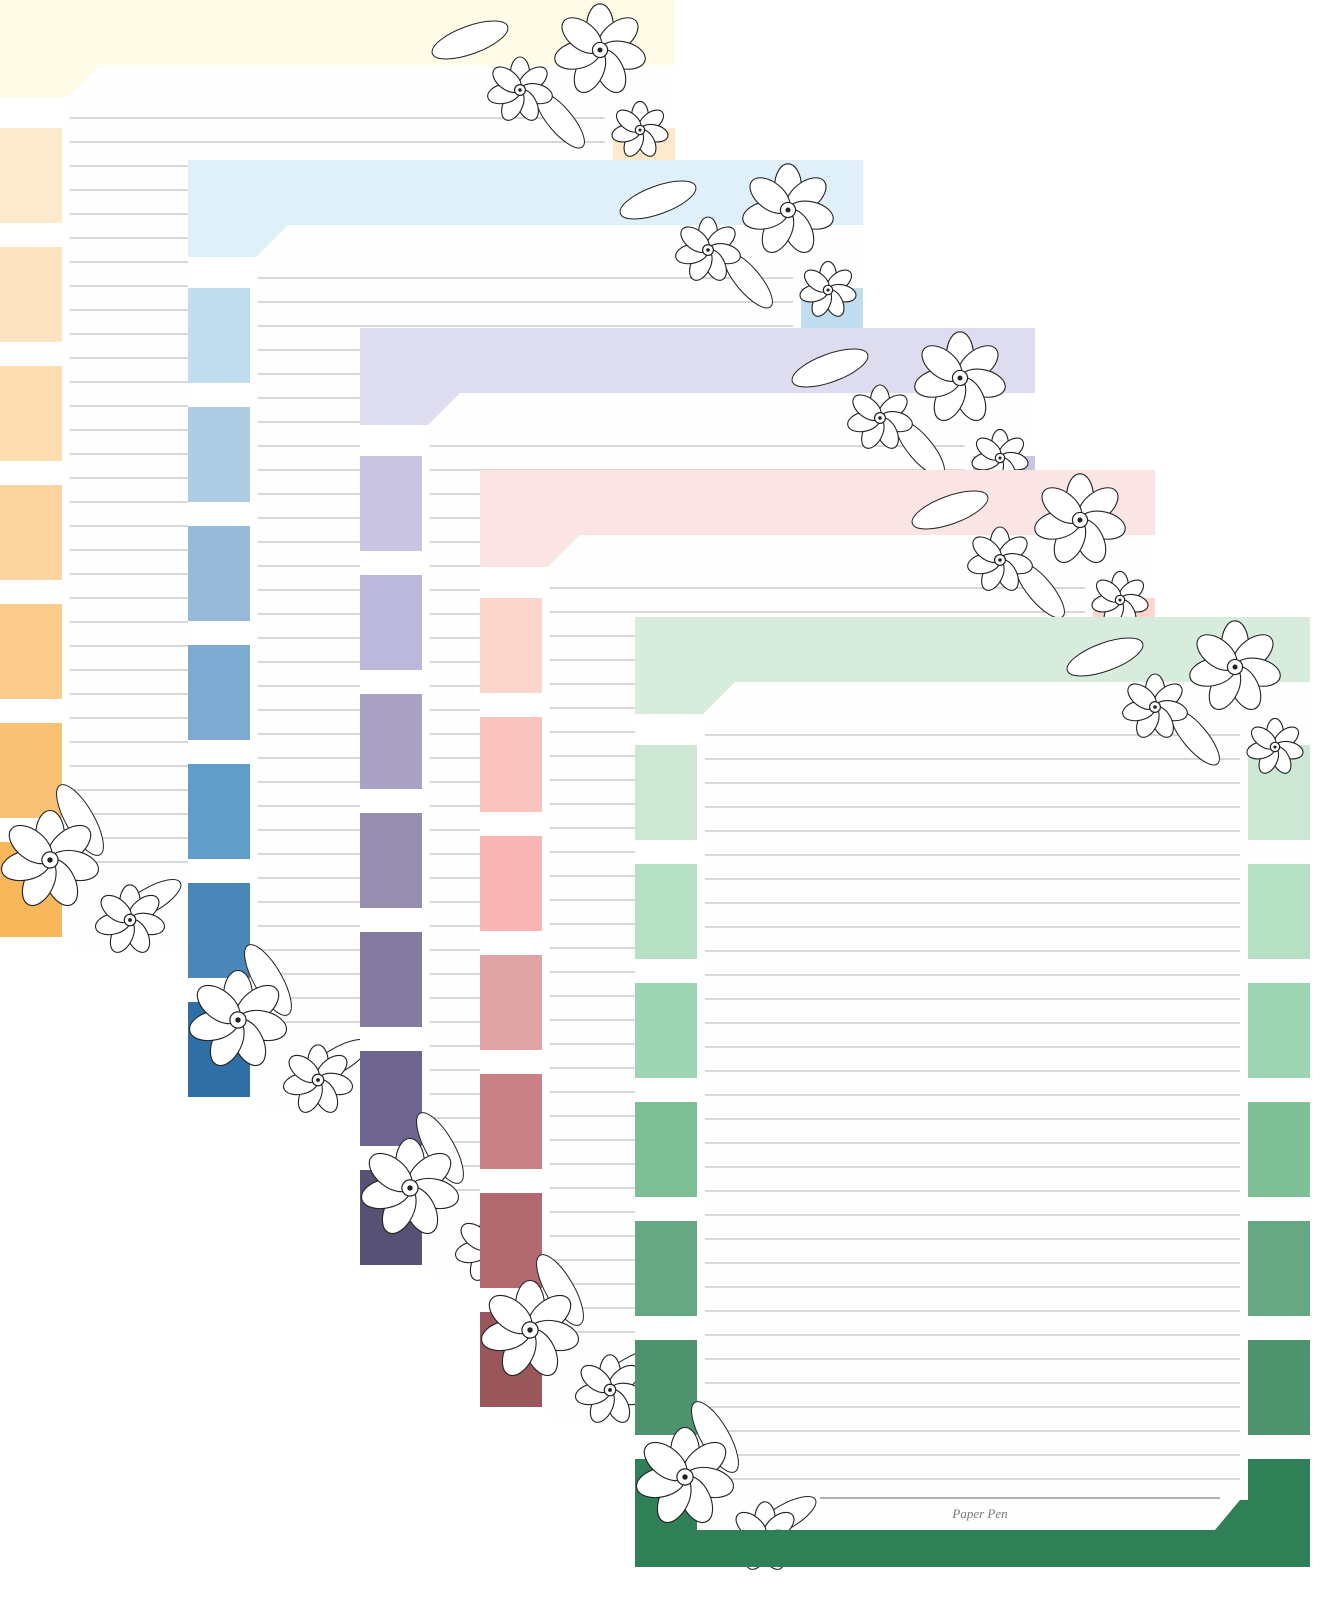 The width and height of the screenshot is (1337, 1600). I want to click on watermark: Paper Pen, so click(979, 1513).